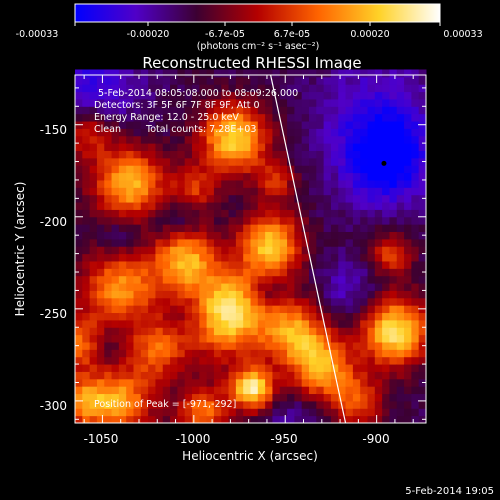  What do you see at coordinates (393, 412) in the screenshot?
I see `heatmap-cell-2065` at bounding box center [393, 412].